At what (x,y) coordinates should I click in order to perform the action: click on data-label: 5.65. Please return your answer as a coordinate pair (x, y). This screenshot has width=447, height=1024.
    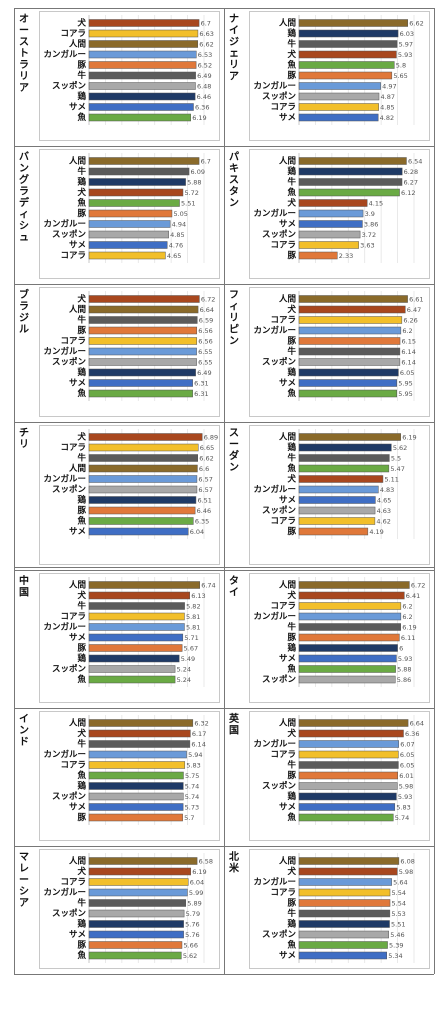
    Looking at the image, I should click on (400, 76).